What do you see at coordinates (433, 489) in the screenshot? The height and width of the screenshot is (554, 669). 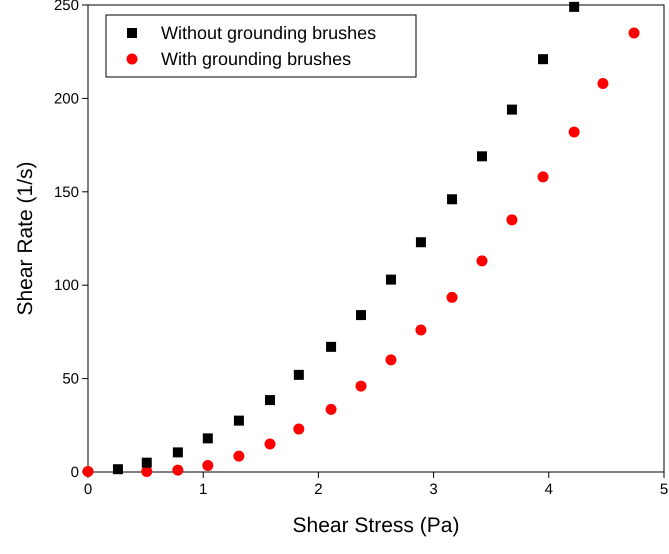 I see `x-tick-label: 3` at bounding box center [433, 489].